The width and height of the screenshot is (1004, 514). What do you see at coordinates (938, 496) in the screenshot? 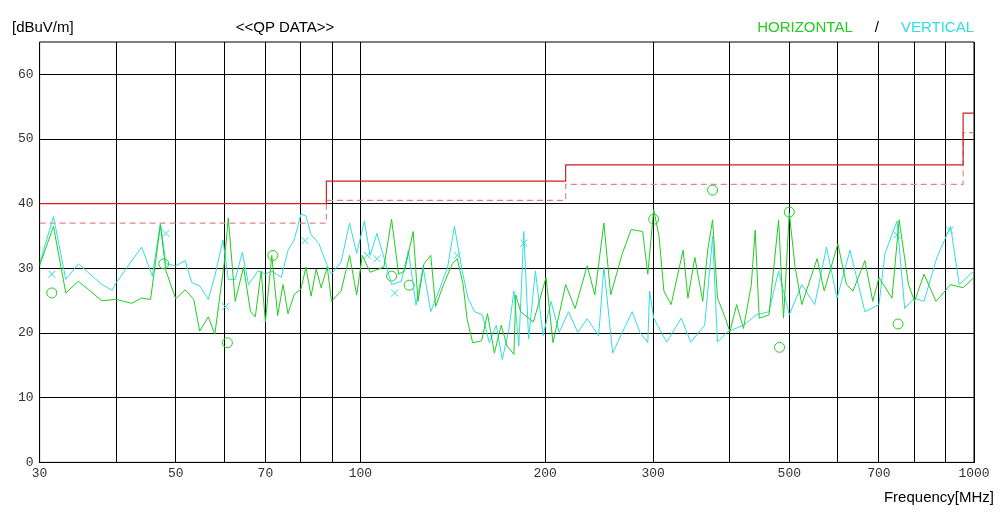
I see `x-axis-title: Frequency[MHz]` at bounding box center [938, 496].